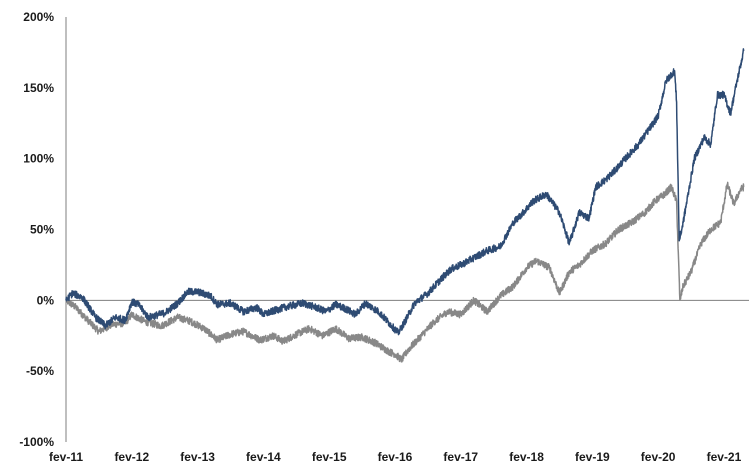 The height and width of the screenshot is (466, 753). What do you see at coordinates (131, 457) in the screenshot?
I see `x-tick-label: fev-12` at bounding box center [131, 457].